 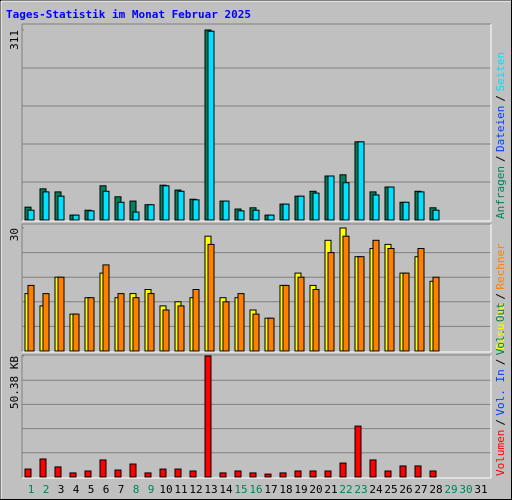 I want to click on x-tick-label: 18, so click(x=285, y=489).